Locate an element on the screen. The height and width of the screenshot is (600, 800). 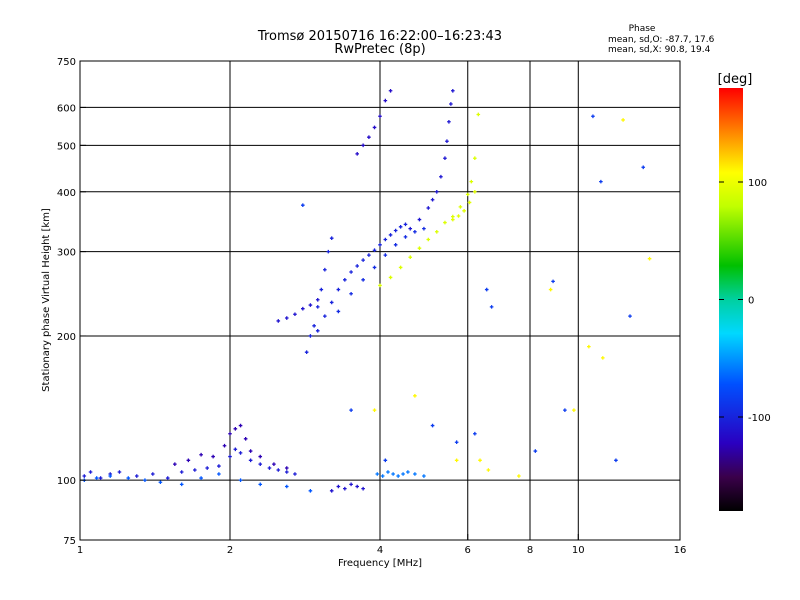
stats-heading: Phase is located at coordinates (642, 29).